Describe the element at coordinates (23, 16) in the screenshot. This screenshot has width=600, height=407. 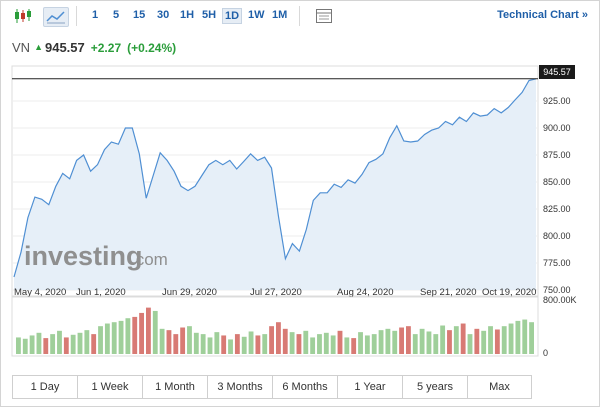
I see `candlestick-icon` at that location.